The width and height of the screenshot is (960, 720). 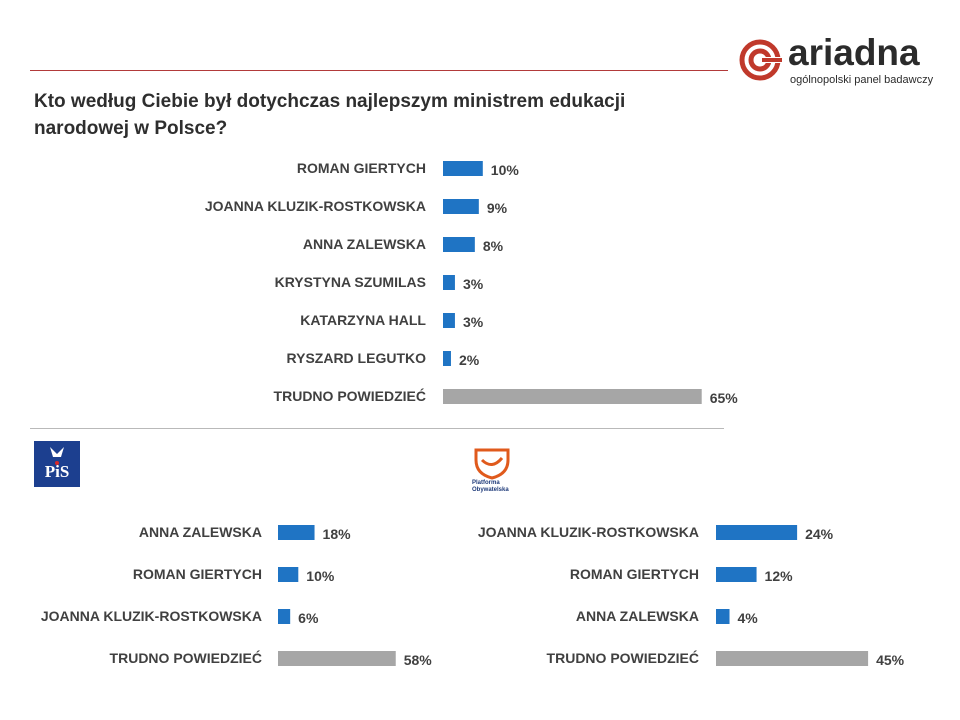 I want to click on logo-name: ariadna, so click(x=854, y=52).